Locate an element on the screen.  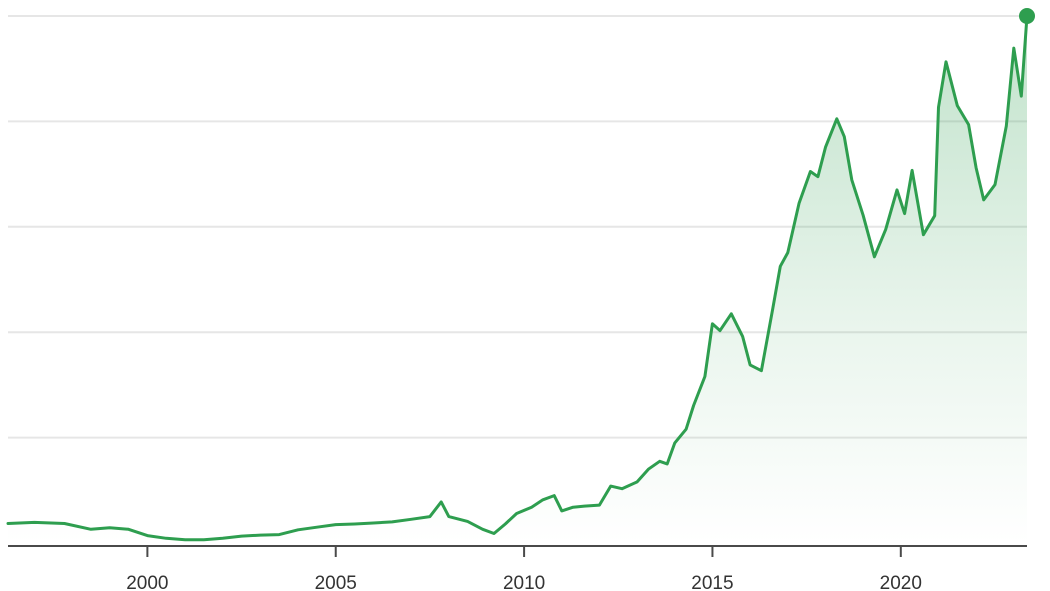
x-tick-label-2015: 2015 is located at coordinates (712, 582).